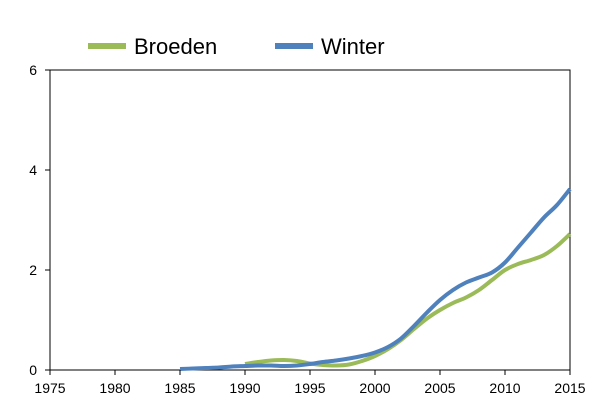 This screenshot has width=600, height=400. I want to click on x-tick-label: 2010, so click(504, 388).